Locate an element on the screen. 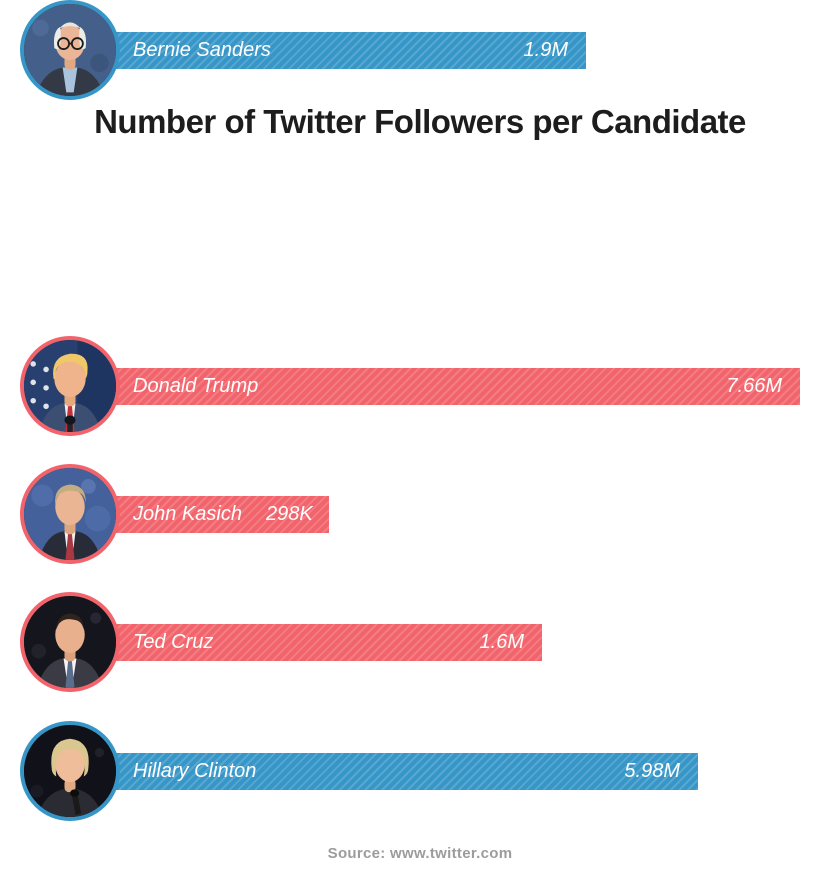 This screenshot has width=840, height=890. hillary-clinton-photo is located at coordinates (70, 771).